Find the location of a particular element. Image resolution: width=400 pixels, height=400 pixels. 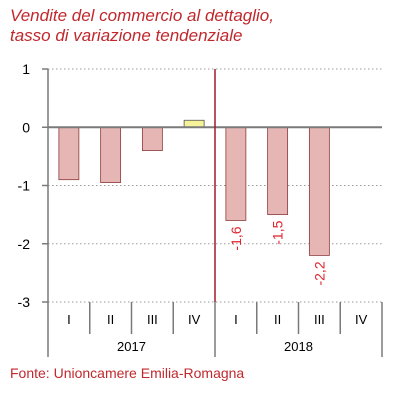

y-tick-label: 0 is located at coordinates (26, 127).